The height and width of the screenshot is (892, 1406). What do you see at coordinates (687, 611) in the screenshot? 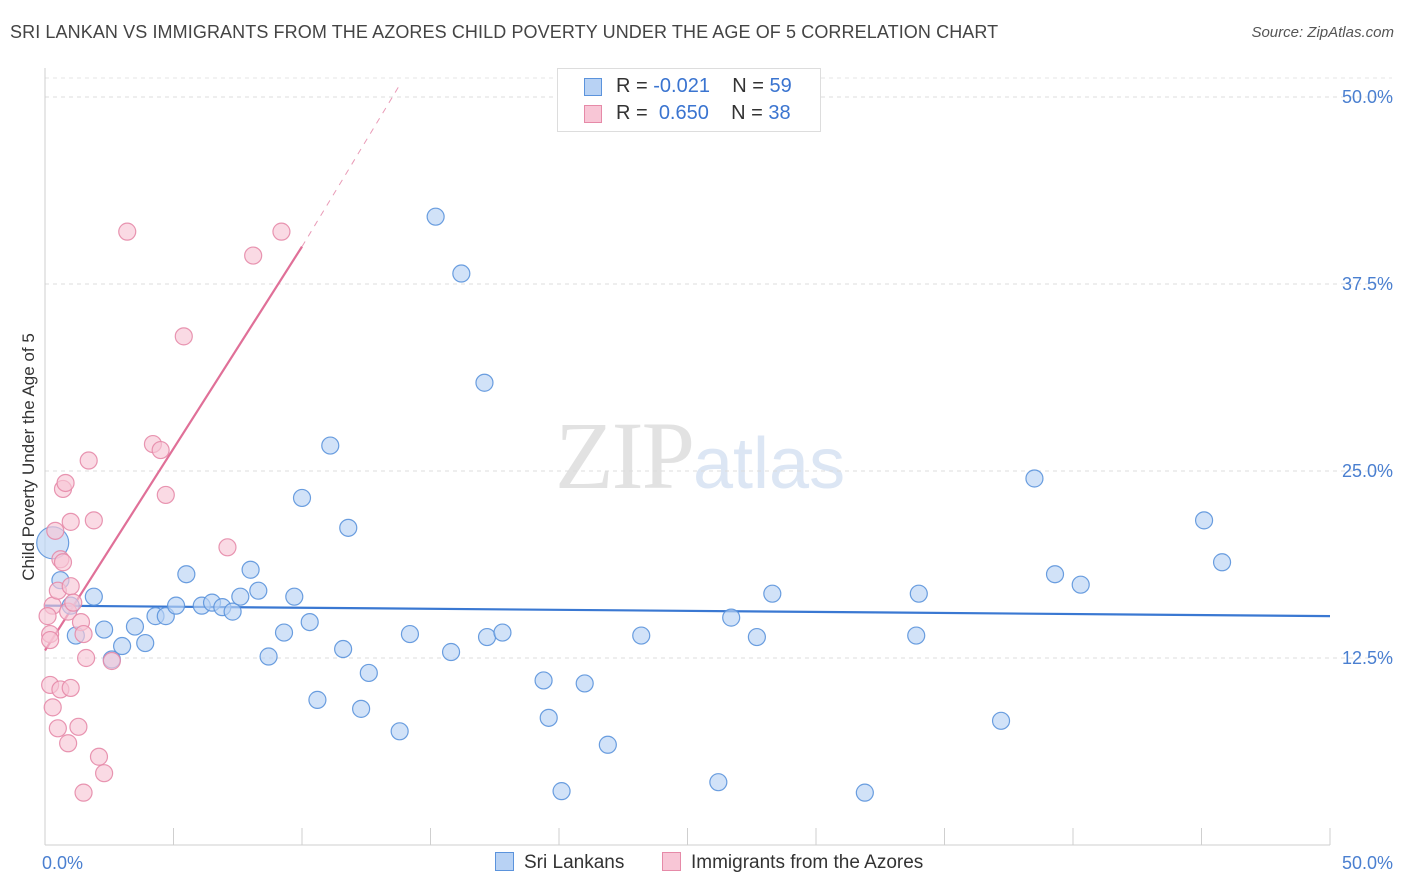
I see `sri-lankans-trend-line` at bounding box center [687, 611].